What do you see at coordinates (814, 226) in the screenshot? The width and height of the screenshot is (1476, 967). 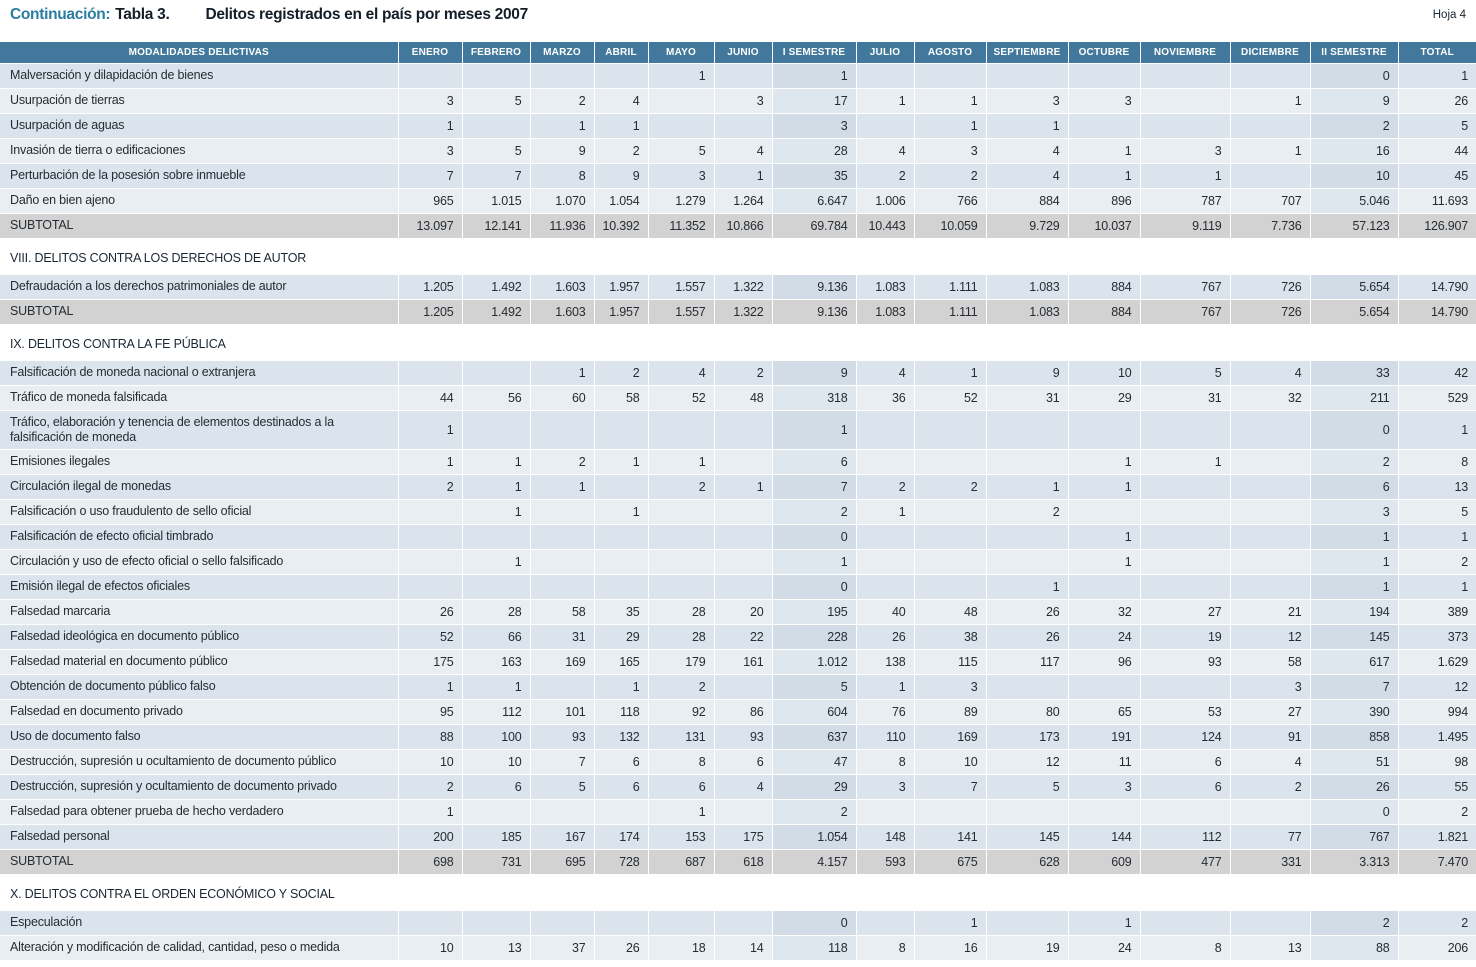 I see `value-cell: 69.784` at bounding box center [814, 226].